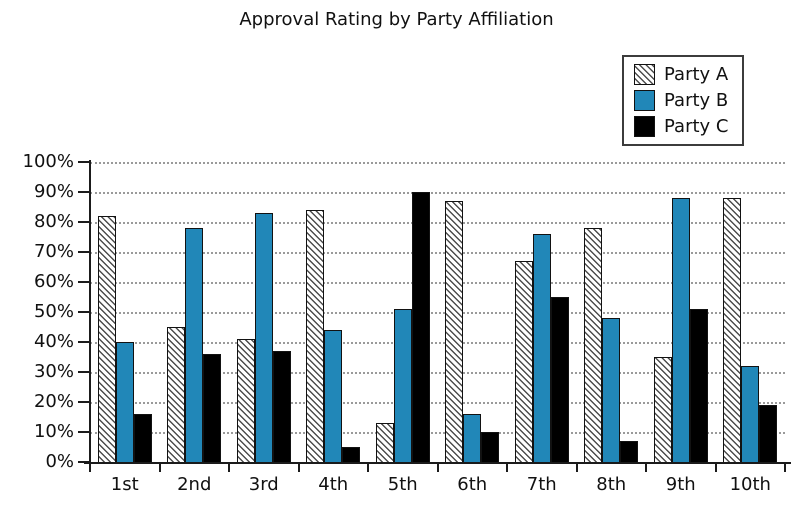 This screenshot has height=511, width=793. I want to click on bar-group-8th, so click(612, 312).